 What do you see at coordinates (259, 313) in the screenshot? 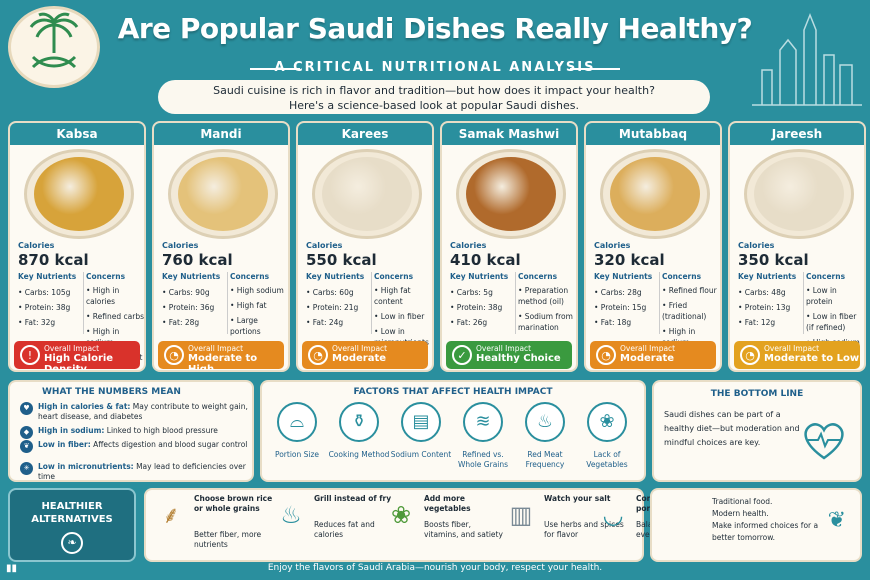
I see `concerns-list: • High sodium • High fat • Large portions` at bounding box center [259, 313].